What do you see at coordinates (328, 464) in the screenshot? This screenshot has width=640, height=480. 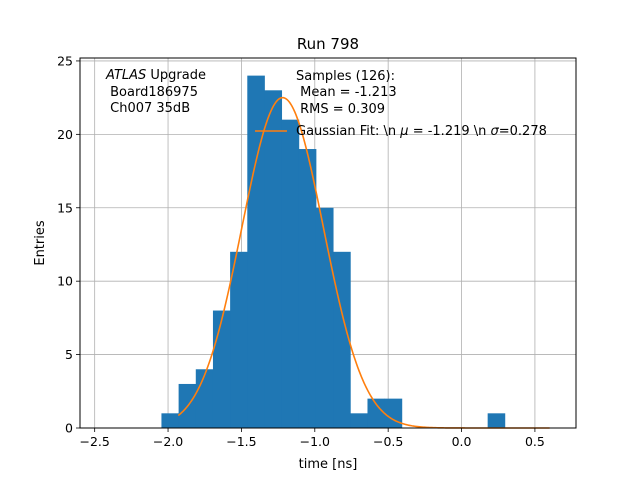 I see `x-axis-label: time [ns]` at bounding box center [328, 464].